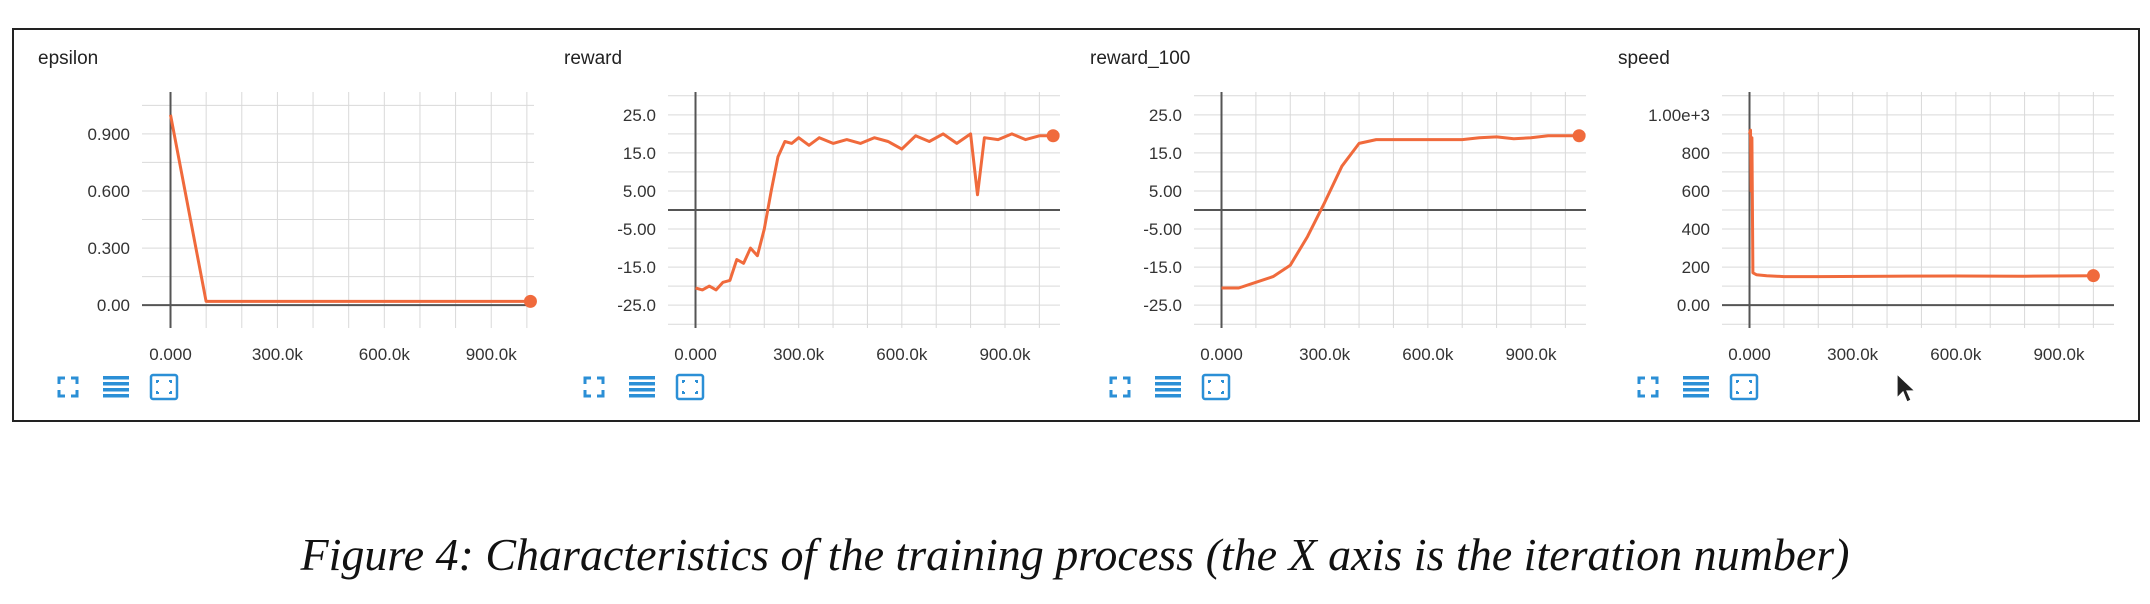 The width and height of the screenshot is (2150, 604). What do you see at coordinates (1140, 58) in the screenshot?
I see `chart-title: reward_100` at bounding box center [1140, 58].